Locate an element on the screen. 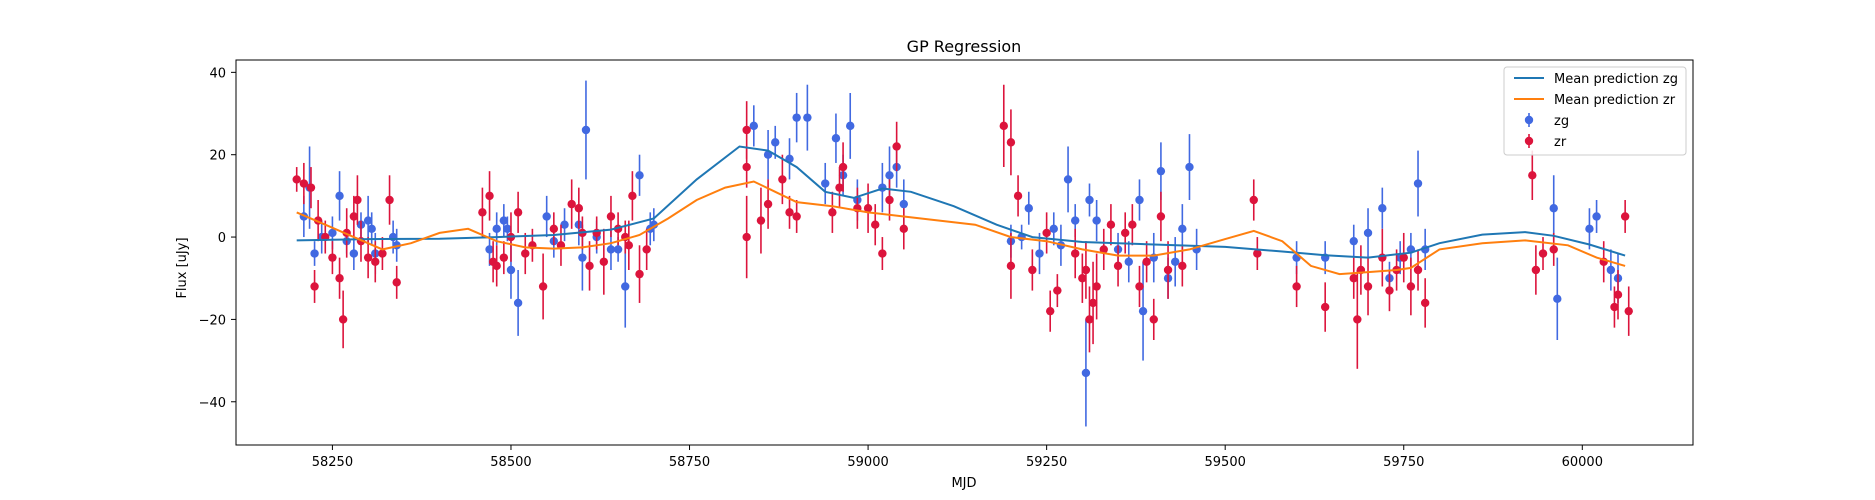  mean-prediction-line-zr is located at coordinates (961, 228).